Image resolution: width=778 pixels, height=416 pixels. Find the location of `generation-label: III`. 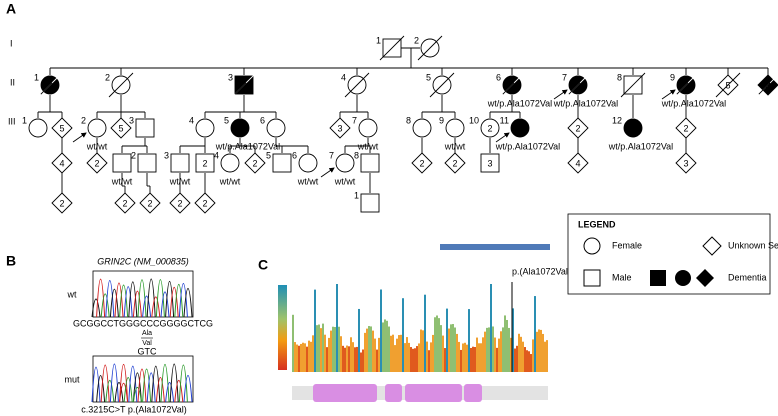

generation-label: III is located at coordinates (12, 121).